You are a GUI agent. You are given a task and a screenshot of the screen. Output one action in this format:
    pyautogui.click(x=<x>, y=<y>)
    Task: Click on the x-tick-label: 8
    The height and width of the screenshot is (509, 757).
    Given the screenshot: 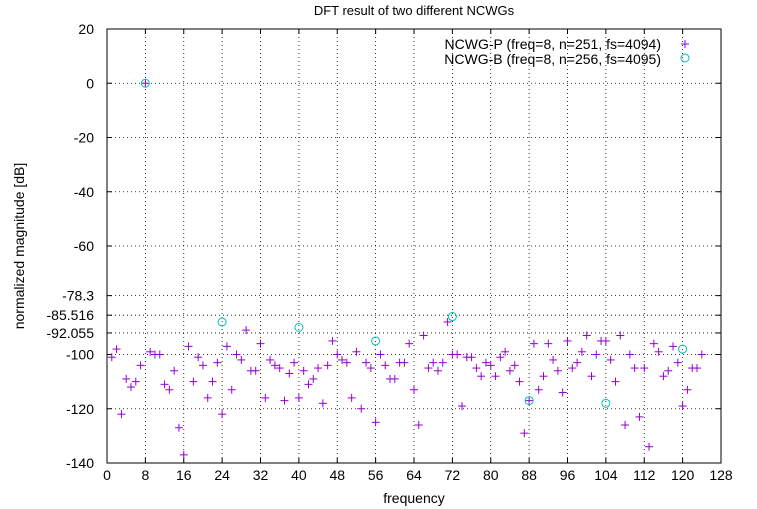 What is the action you would take?
    pyautogui.click(x=145, y=475)
    